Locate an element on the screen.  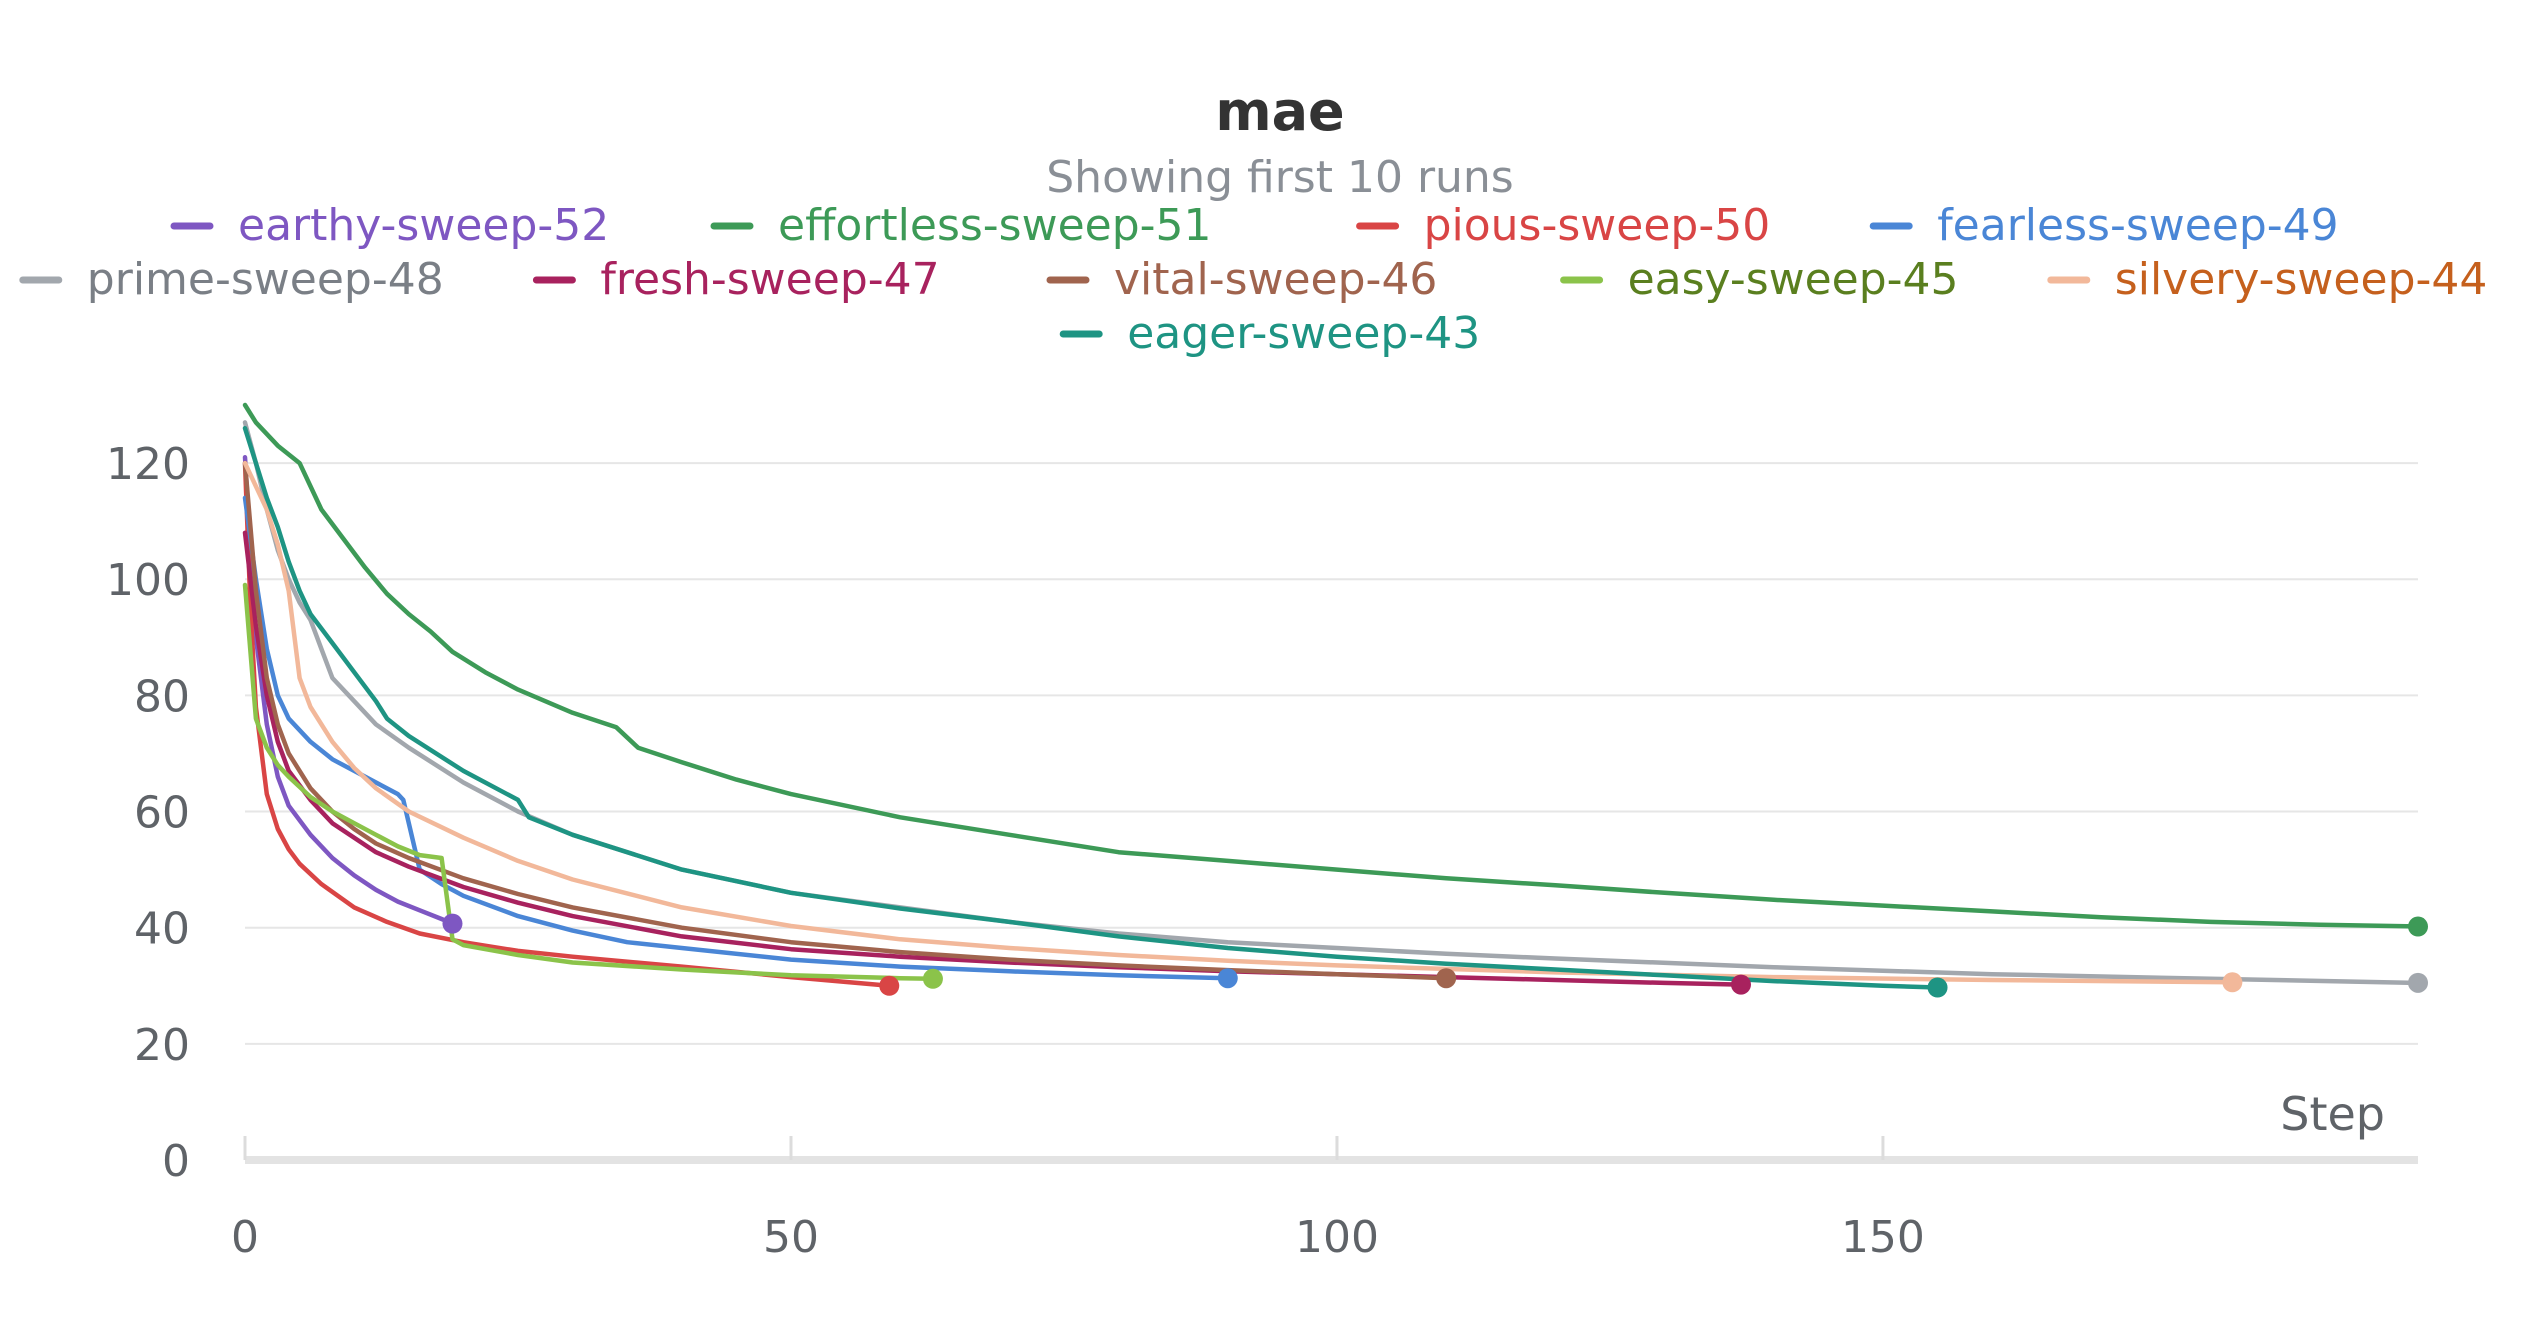
y-tick-label: 80 is located at coordinates (162, 696).